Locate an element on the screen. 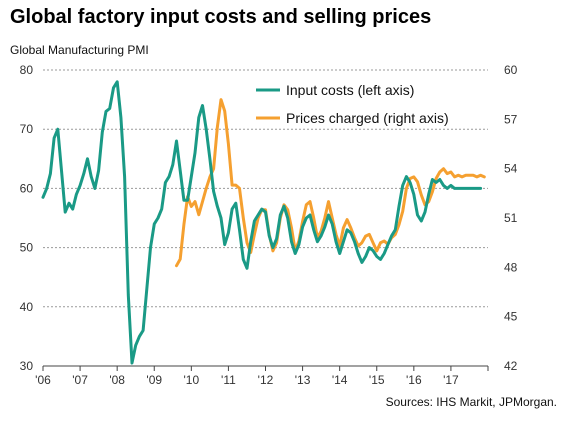 This screenshot has width=573, height=431. right-tick-label: 60 is located at coordinates (511, 70).